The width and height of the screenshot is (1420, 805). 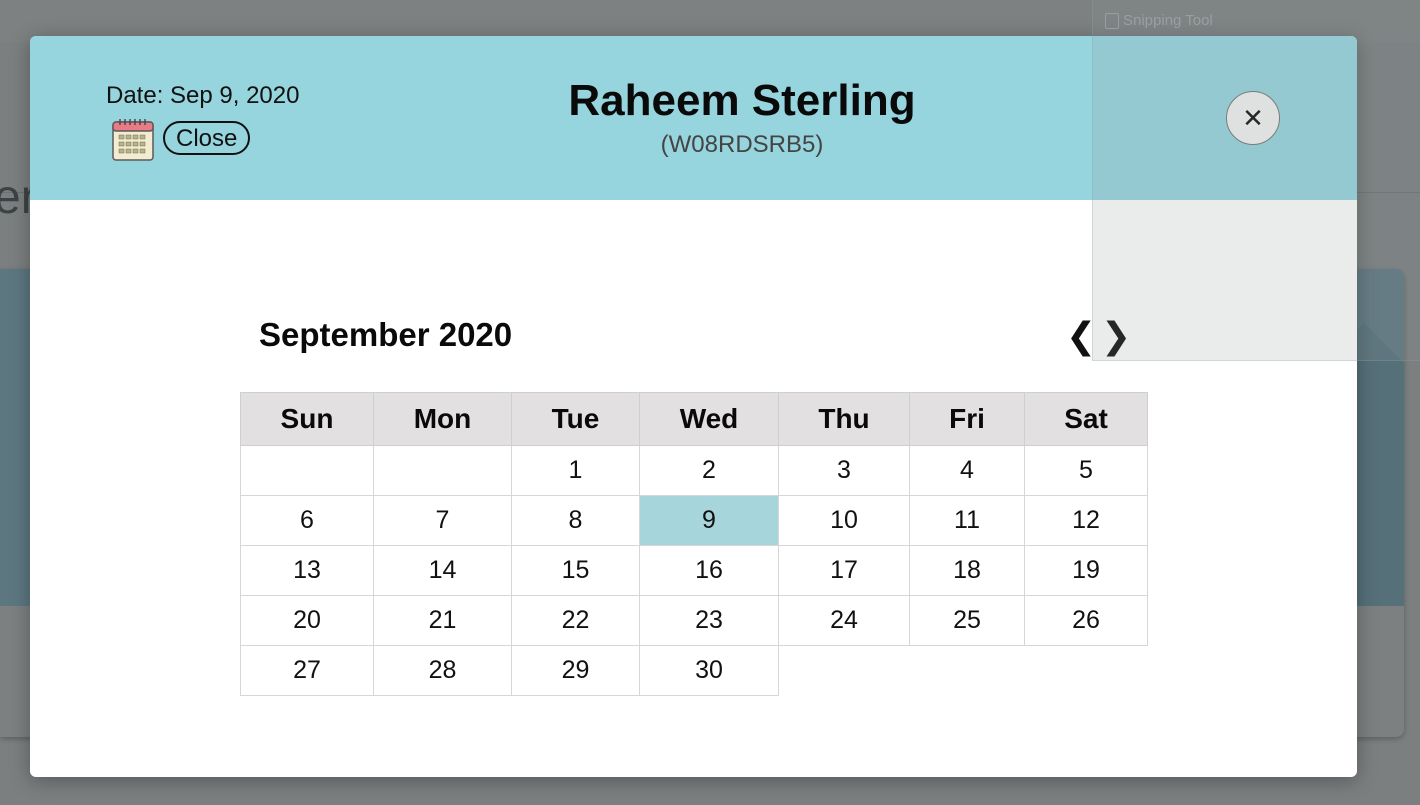 I want to click on calendar-day-cell: 26, so click(x=1086, y=620).